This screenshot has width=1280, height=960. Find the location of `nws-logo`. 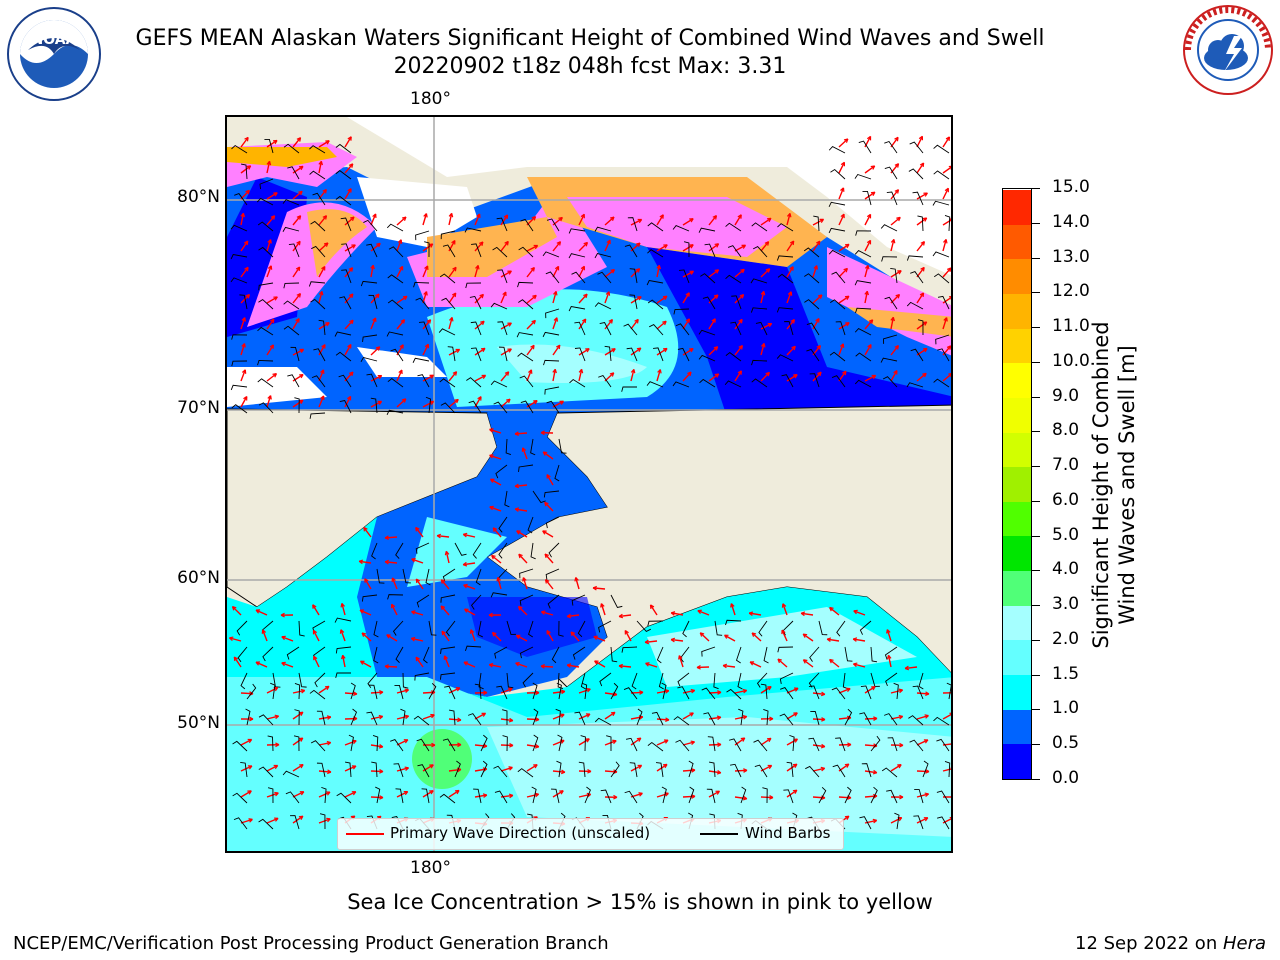

nws-logo is located at coordinates (1226, 48).